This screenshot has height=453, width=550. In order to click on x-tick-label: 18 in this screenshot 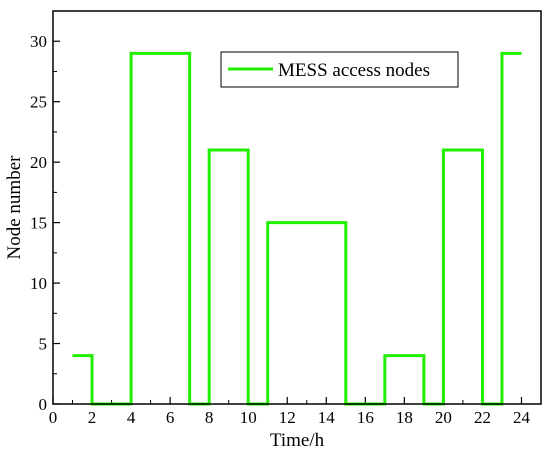, I will do `click(404, 417)`.